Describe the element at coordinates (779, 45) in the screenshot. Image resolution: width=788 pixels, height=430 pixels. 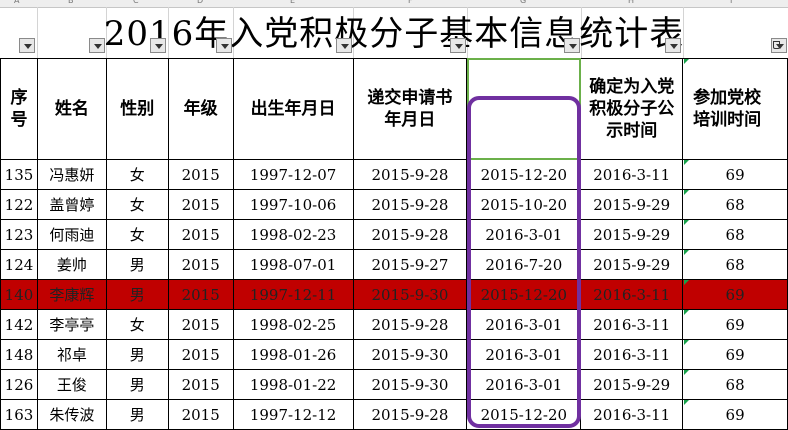
I see `filter-active-icon` at that location.